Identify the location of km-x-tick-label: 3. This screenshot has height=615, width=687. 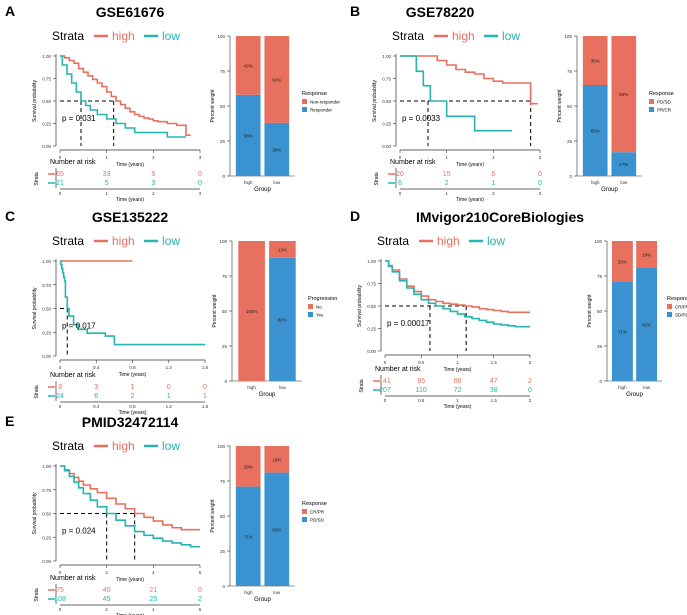
(200, 157).